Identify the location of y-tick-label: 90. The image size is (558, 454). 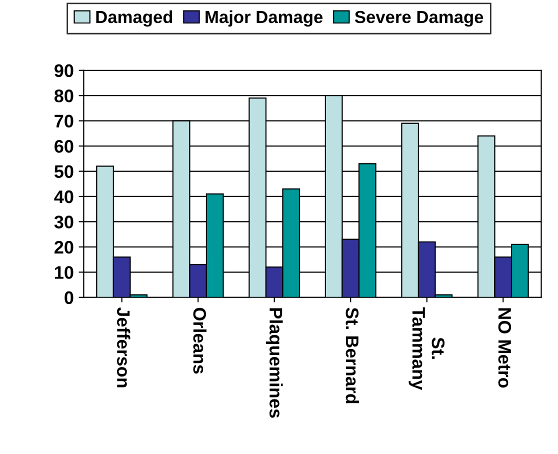
(64, 71).